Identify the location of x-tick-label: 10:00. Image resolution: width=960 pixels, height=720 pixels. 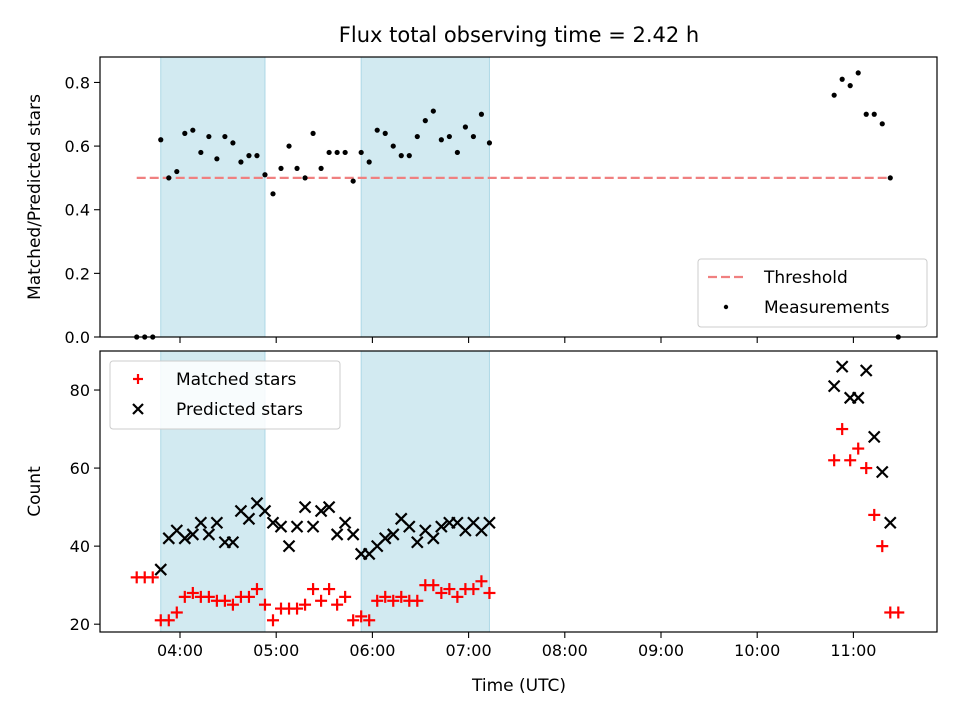
(757, 650).